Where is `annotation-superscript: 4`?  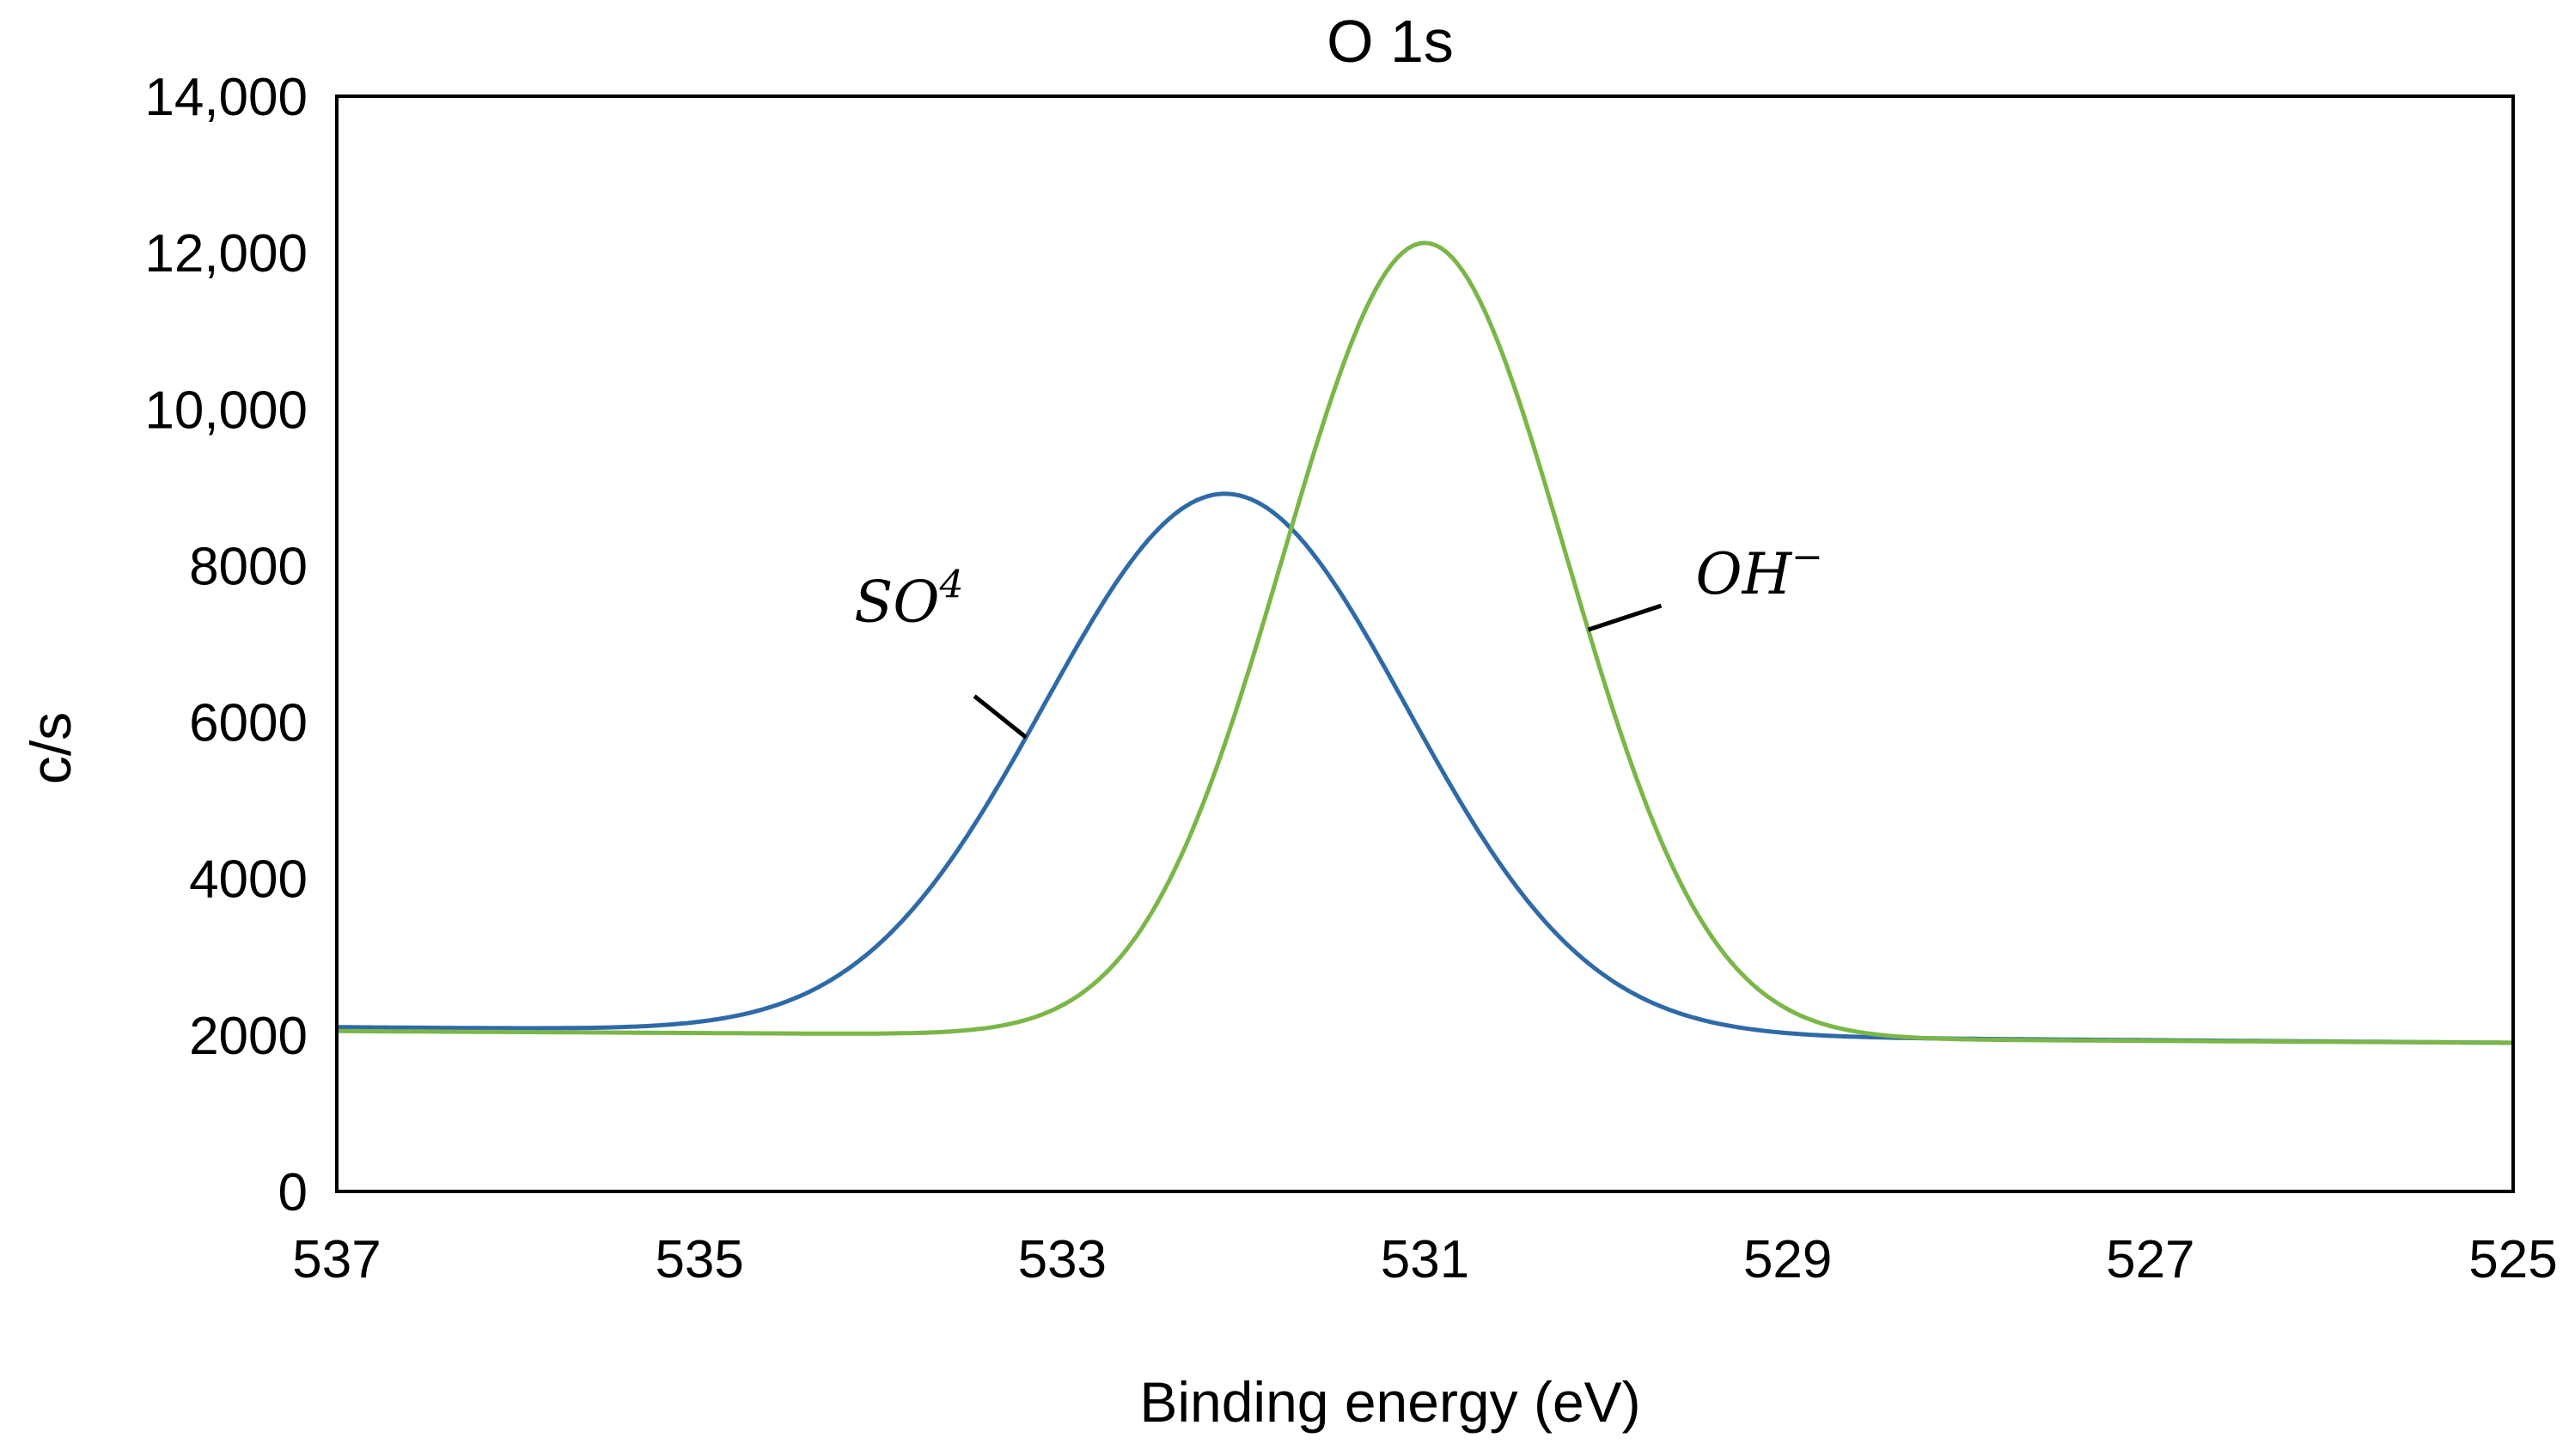
annotation-superscript: 4 is located at coordinates (950, 584).